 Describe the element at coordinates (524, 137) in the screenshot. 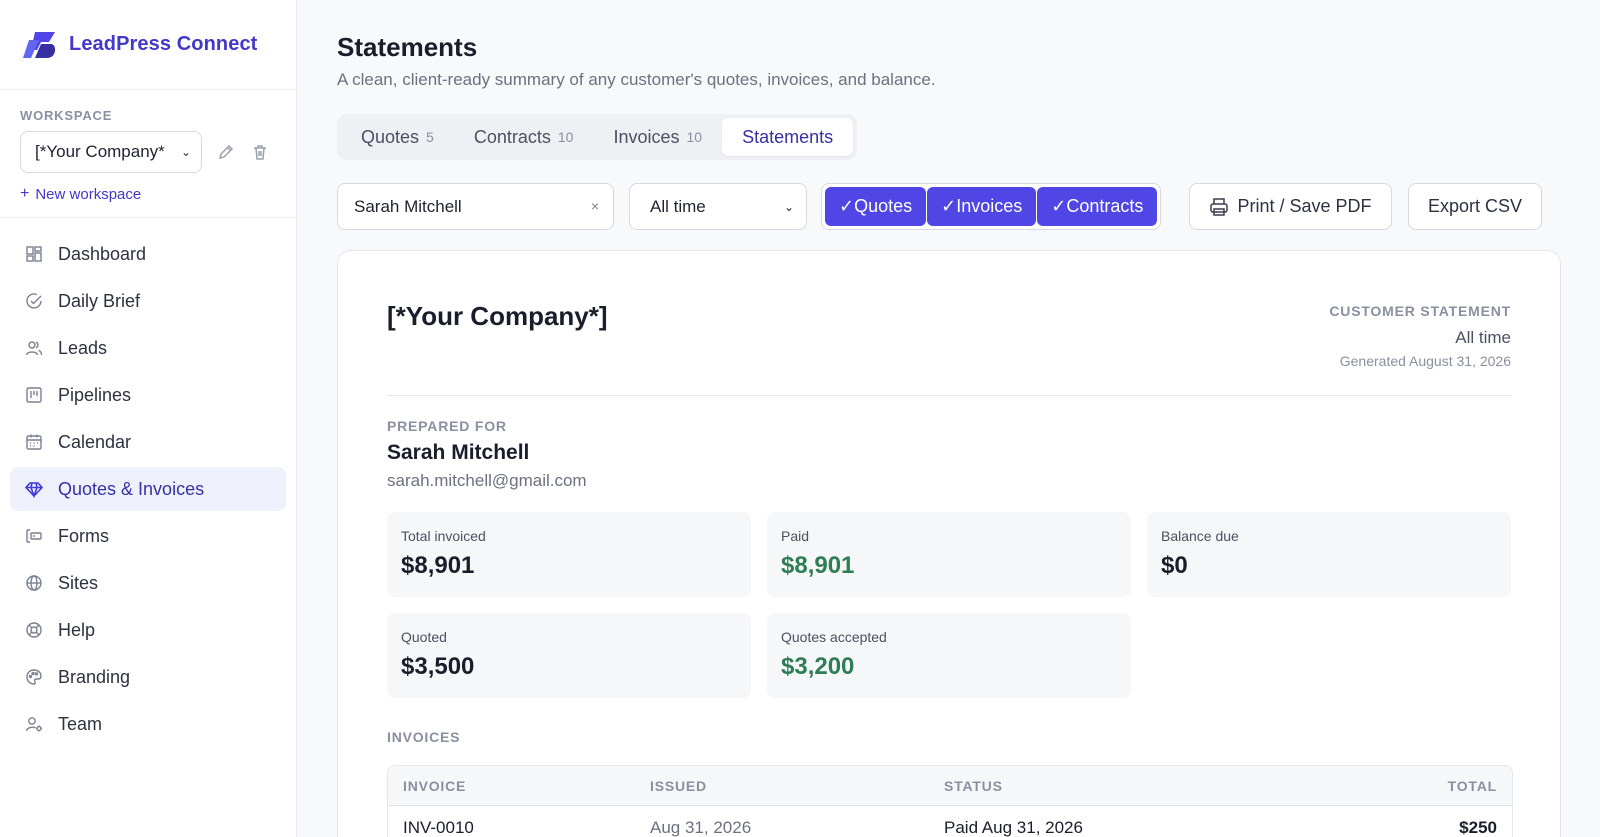

I see `tab-contracts: Contracts 10` at that location.